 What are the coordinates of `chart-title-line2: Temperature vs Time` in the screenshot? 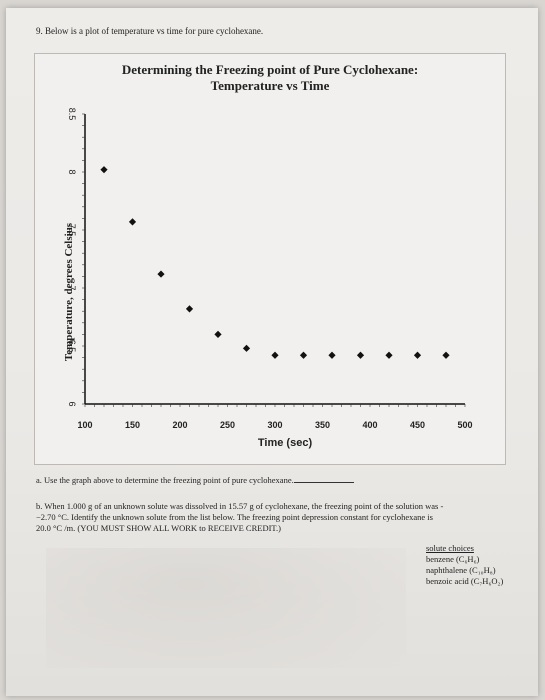 It's located at (270, 85).